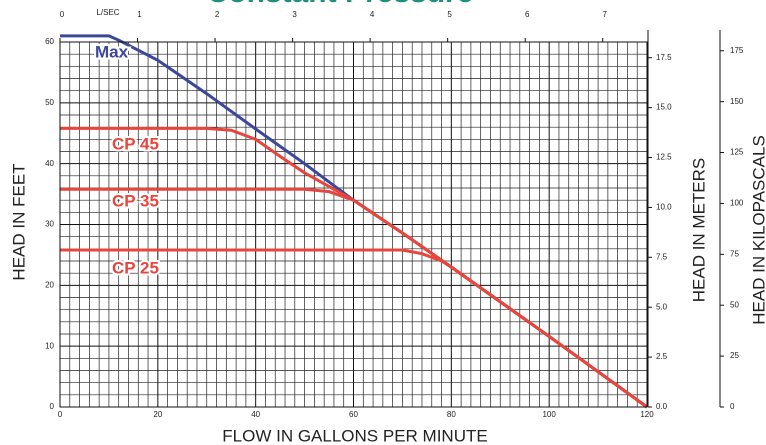 Image resolution: width=766 pixels, height=445 pixels. What do you see at coordinates (451, 414) in the screenshot?
I see `x-tick-label: 80` at bounding box center [451, 414].